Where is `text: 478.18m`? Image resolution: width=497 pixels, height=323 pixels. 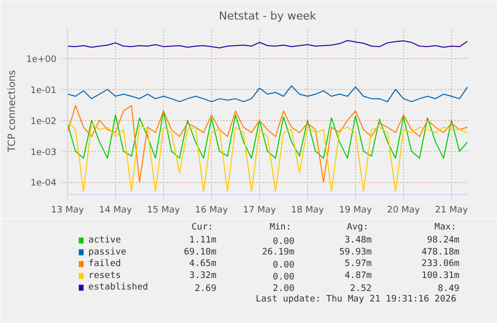 text: 478.18m is located at coordinates (441, 252).